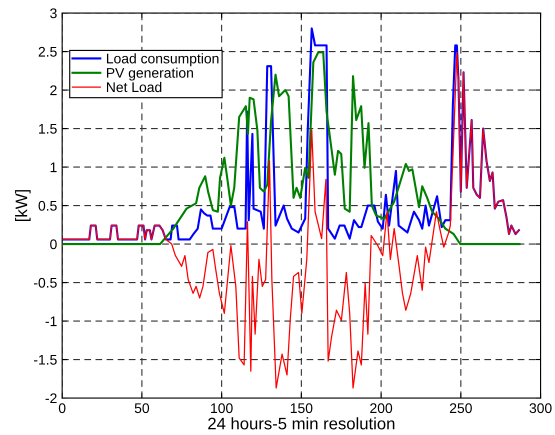 The image size is (555, 435). I want to click on x-axis-title: 24 hours-5 min resolution, so click(301, 423).